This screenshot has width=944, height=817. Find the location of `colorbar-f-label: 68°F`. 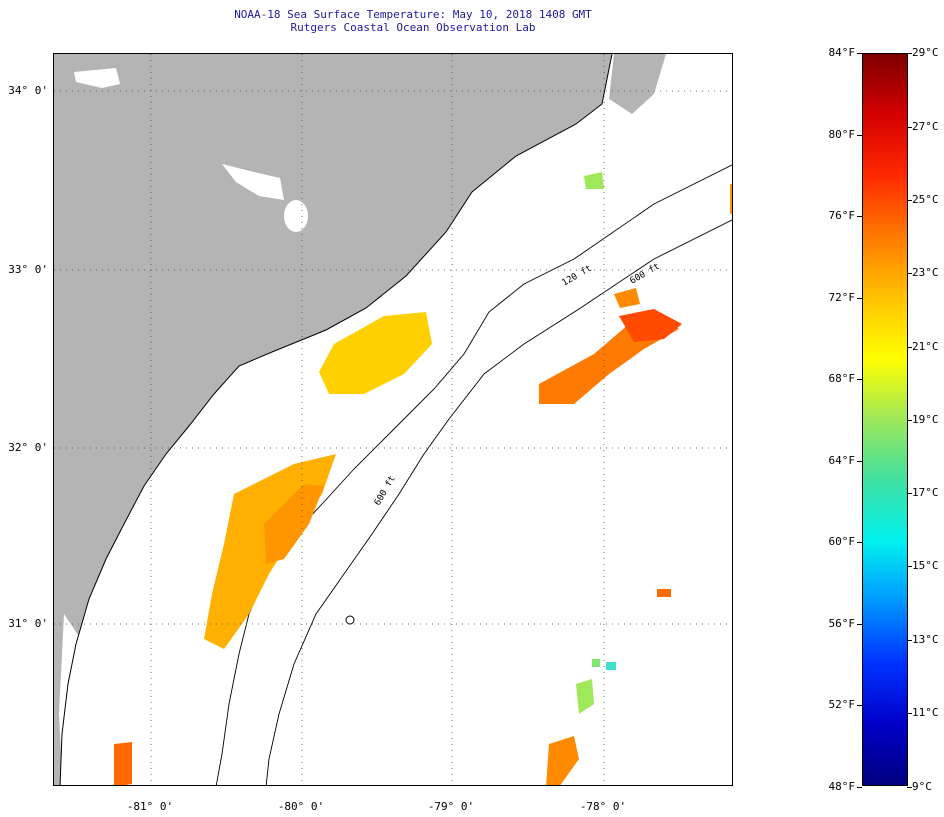

colorbar-f-label: 68°F is located at coordinates (842, 378).